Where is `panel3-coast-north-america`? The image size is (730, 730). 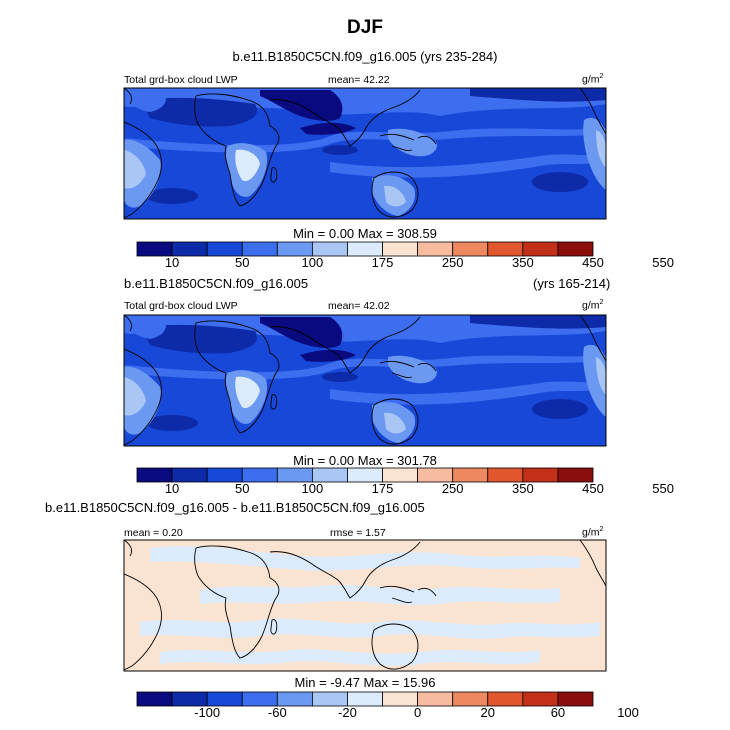 panel3-coast-north-america is located at coordinates (592, 563).